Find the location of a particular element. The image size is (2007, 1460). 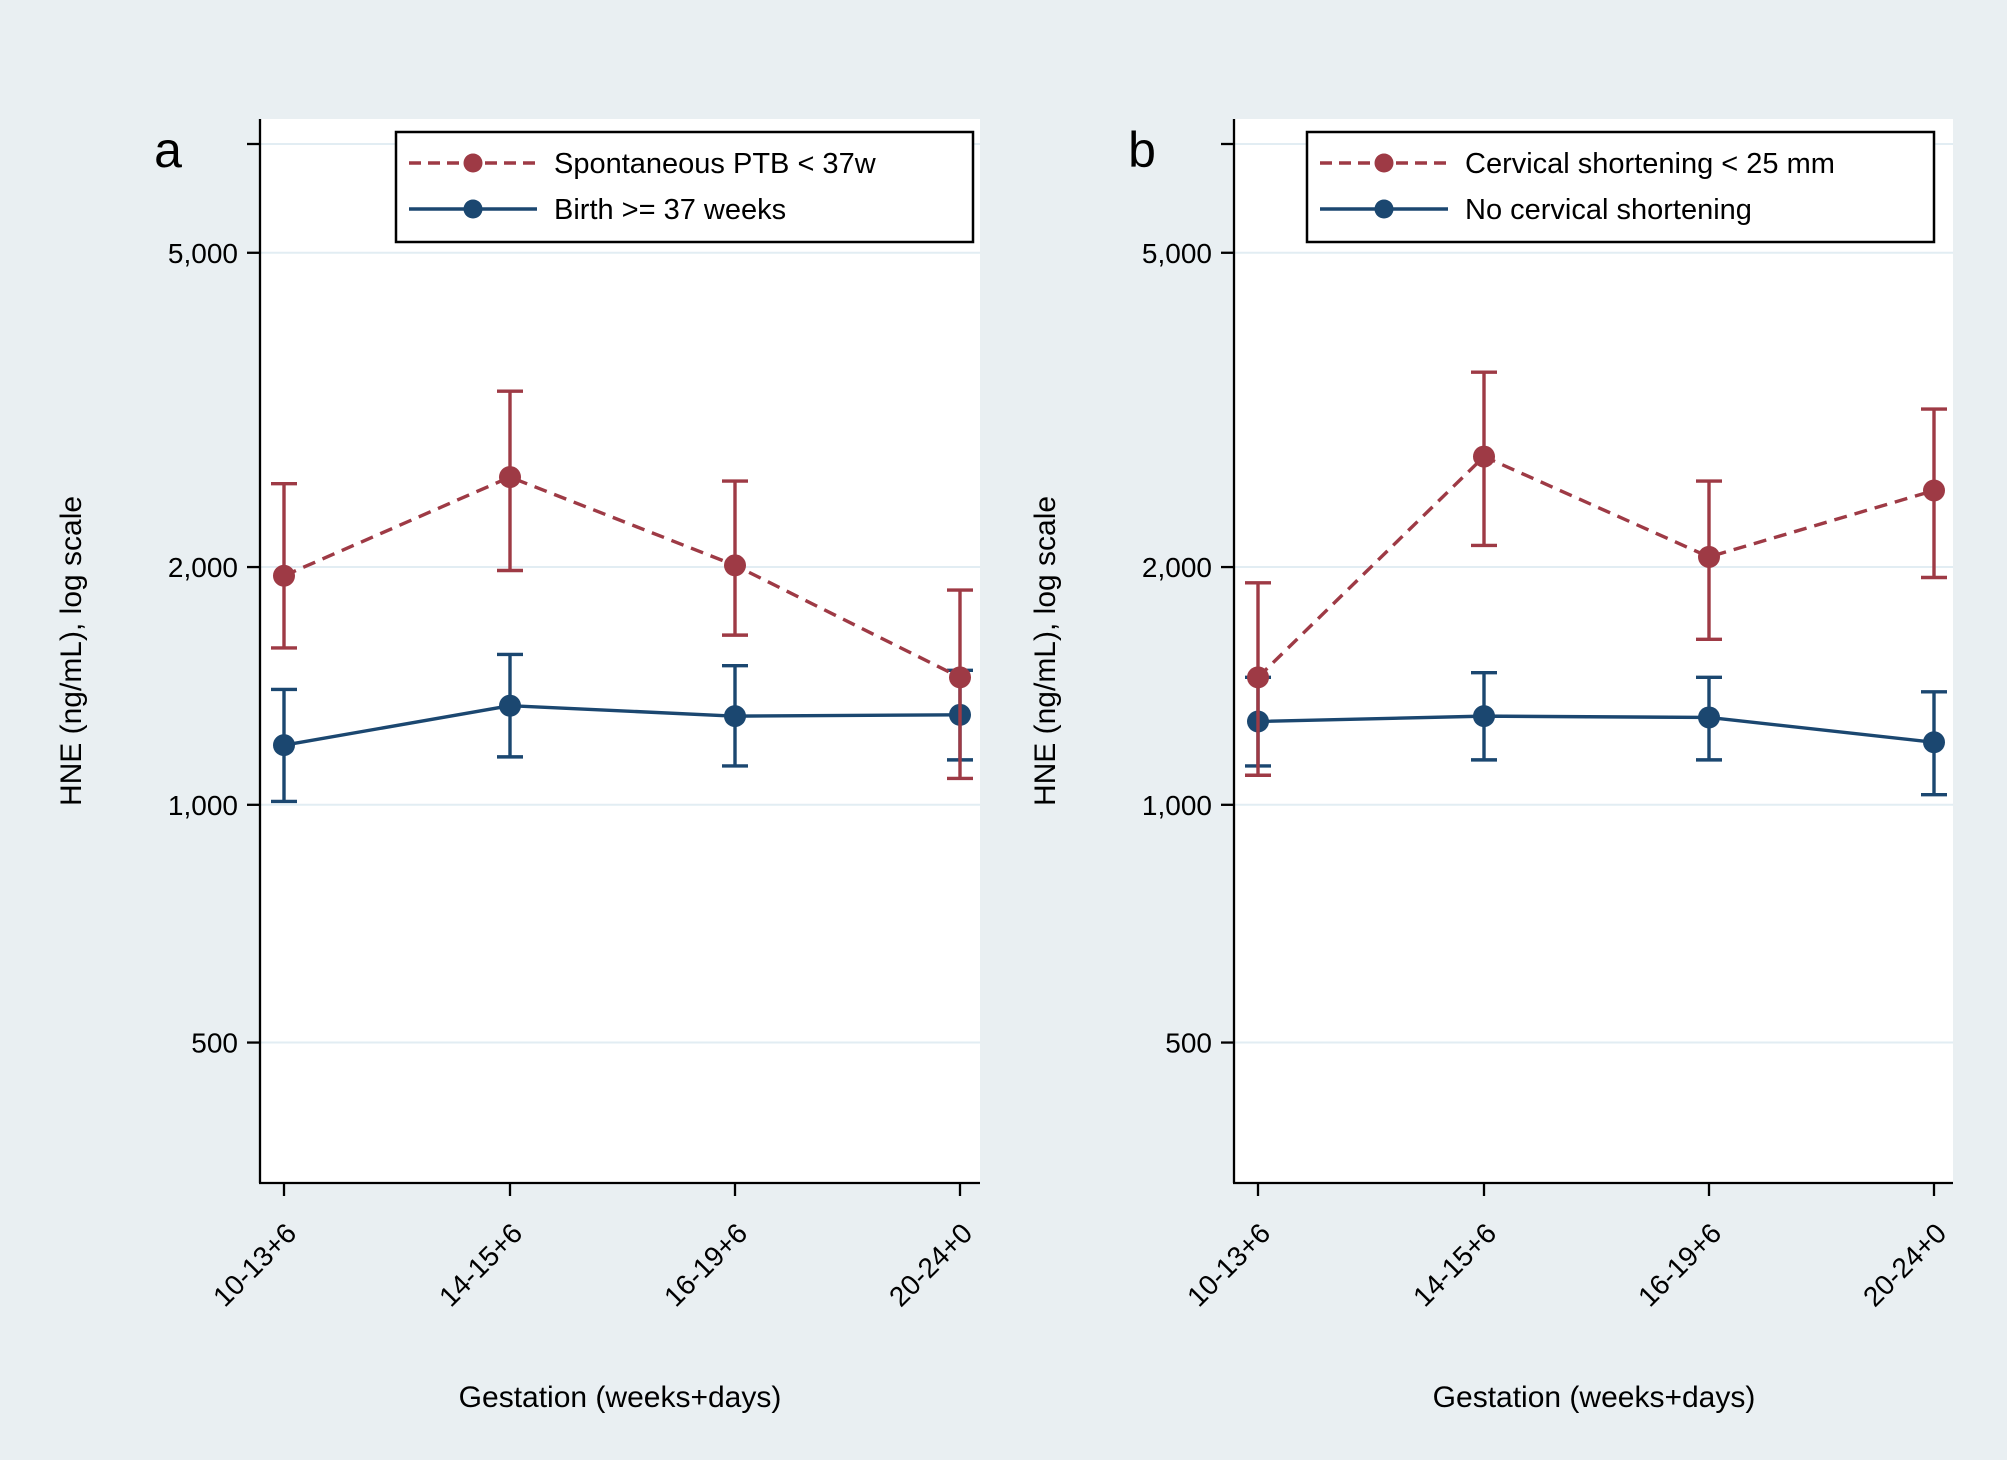

y-axis-title-b: HNE (ng/mL), log scale is located at coordinates (1045, 651).